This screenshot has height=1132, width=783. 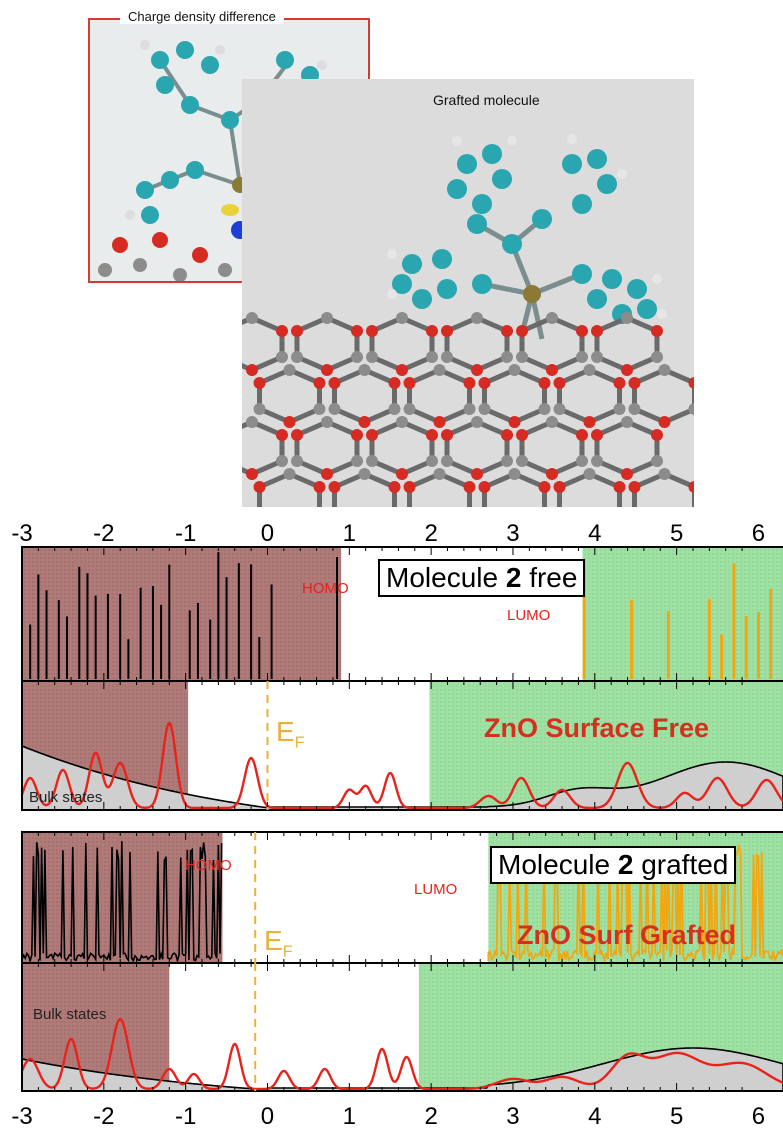 I want to click on bulk-states-label-2: Bulk states, so click(x=70, y=1014).